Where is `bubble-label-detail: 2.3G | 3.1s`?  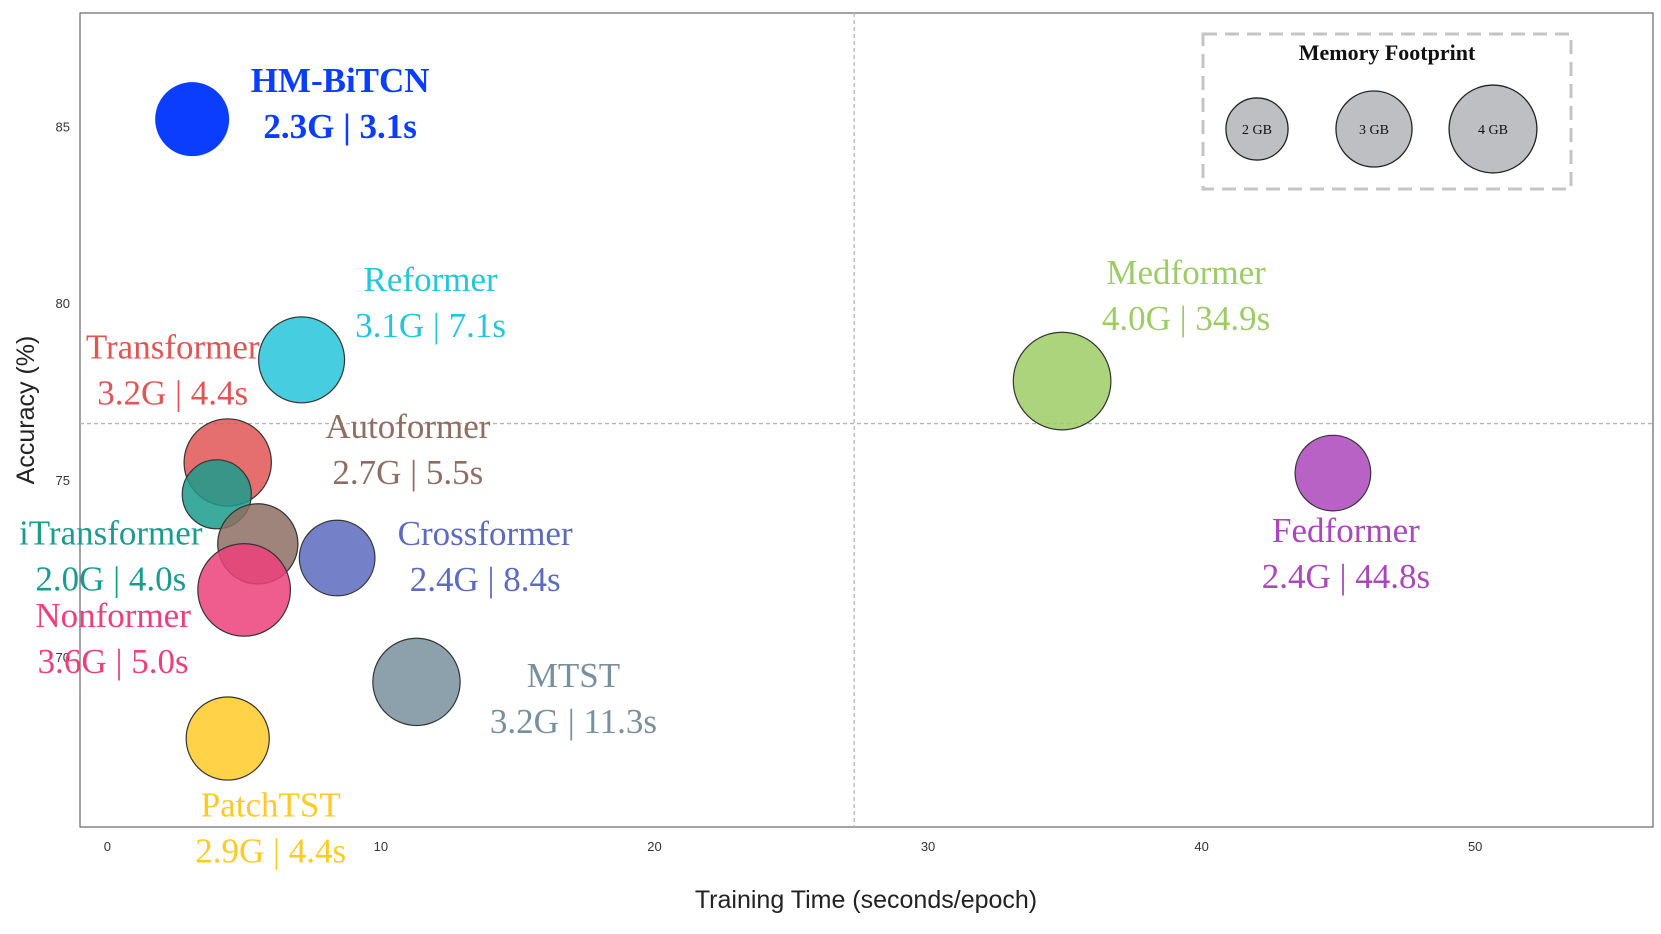
bubble-label-detail: 2.3G | 3.1s is located at coordinates (340, 126).